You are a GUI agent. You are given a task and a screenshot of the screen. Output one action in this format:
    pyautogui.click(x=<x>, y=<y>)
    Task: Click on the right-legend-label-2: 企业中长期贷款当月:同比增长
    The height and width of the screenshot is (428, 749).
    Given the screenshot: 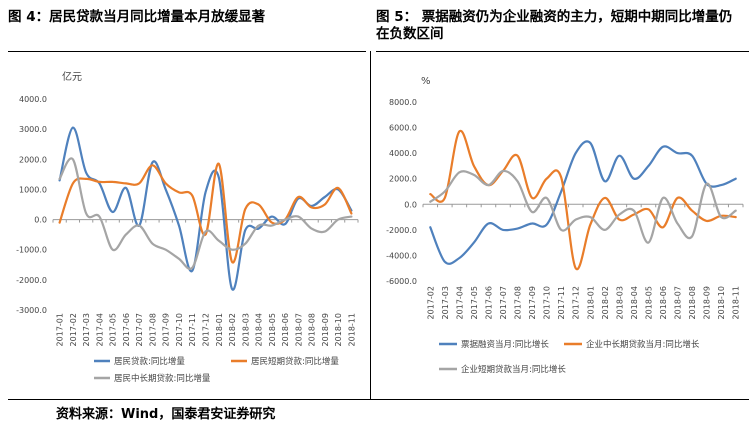 What is the action you would take?
    pyautogui.click(x=643, y=344)
    